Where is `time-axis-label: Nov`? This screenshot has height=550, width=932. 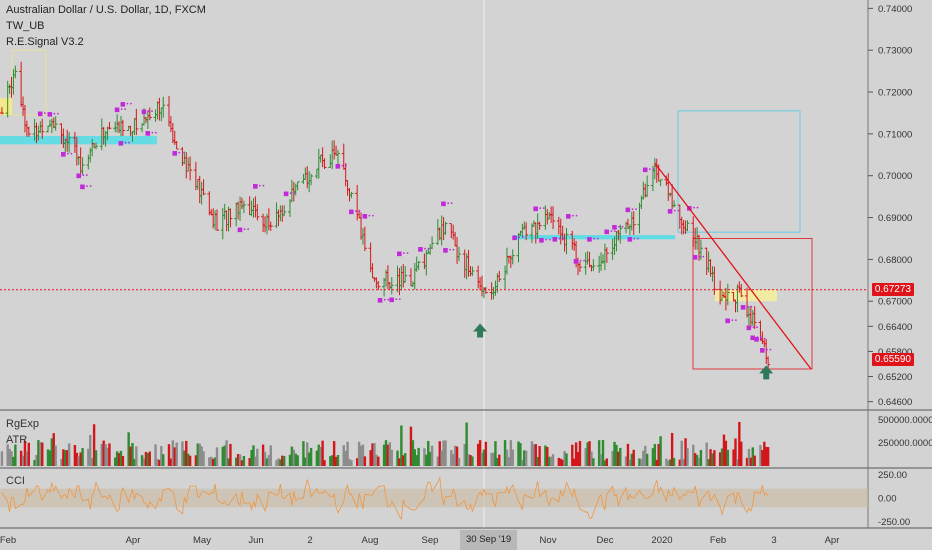 time-axis-label: Nov is located at coordinates (548, 540).